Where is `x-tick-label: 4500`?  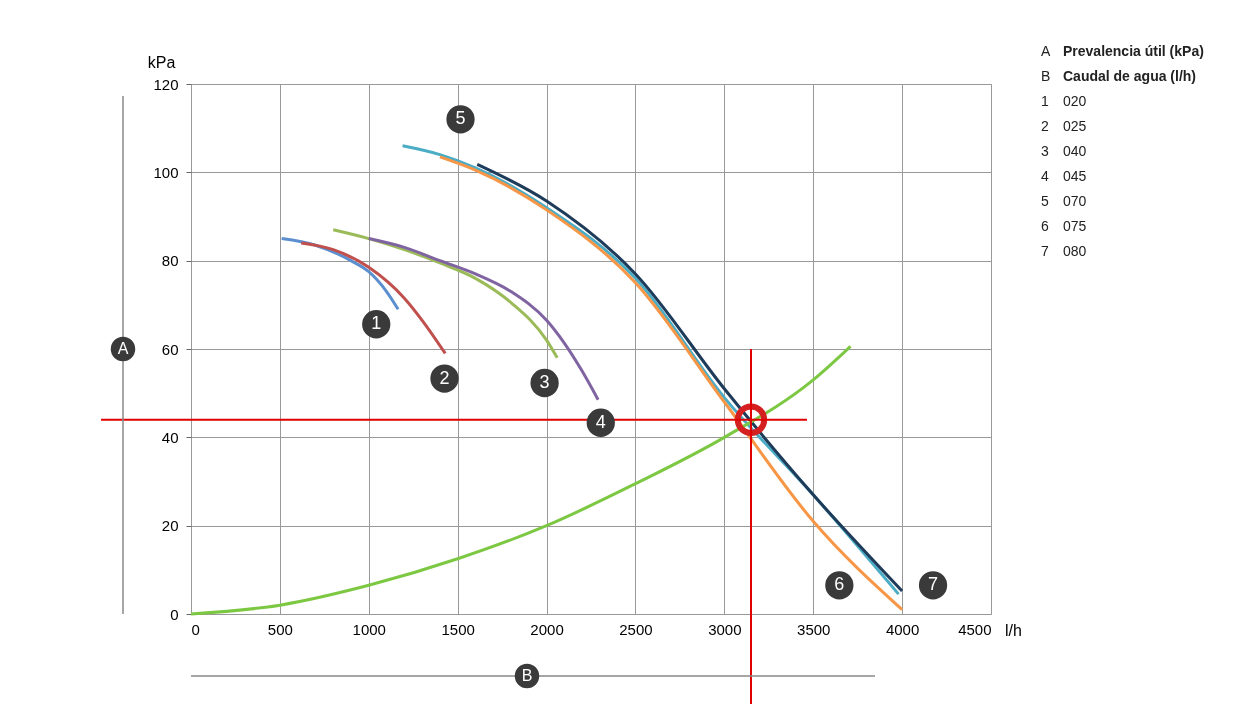
x-tick-label: 4500 is located at coordinates (975, 629).